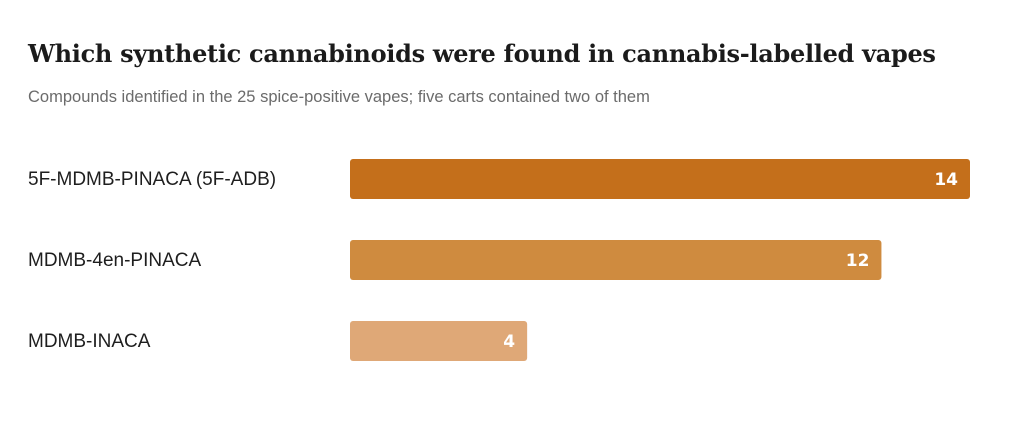 The width and height of the screenshot is (1024, 434). Describe the element at coordinates (152, 179) in the screenshot. I see `category-label: 5F-MDMB-PINACA (5F-ADB)` at that location.